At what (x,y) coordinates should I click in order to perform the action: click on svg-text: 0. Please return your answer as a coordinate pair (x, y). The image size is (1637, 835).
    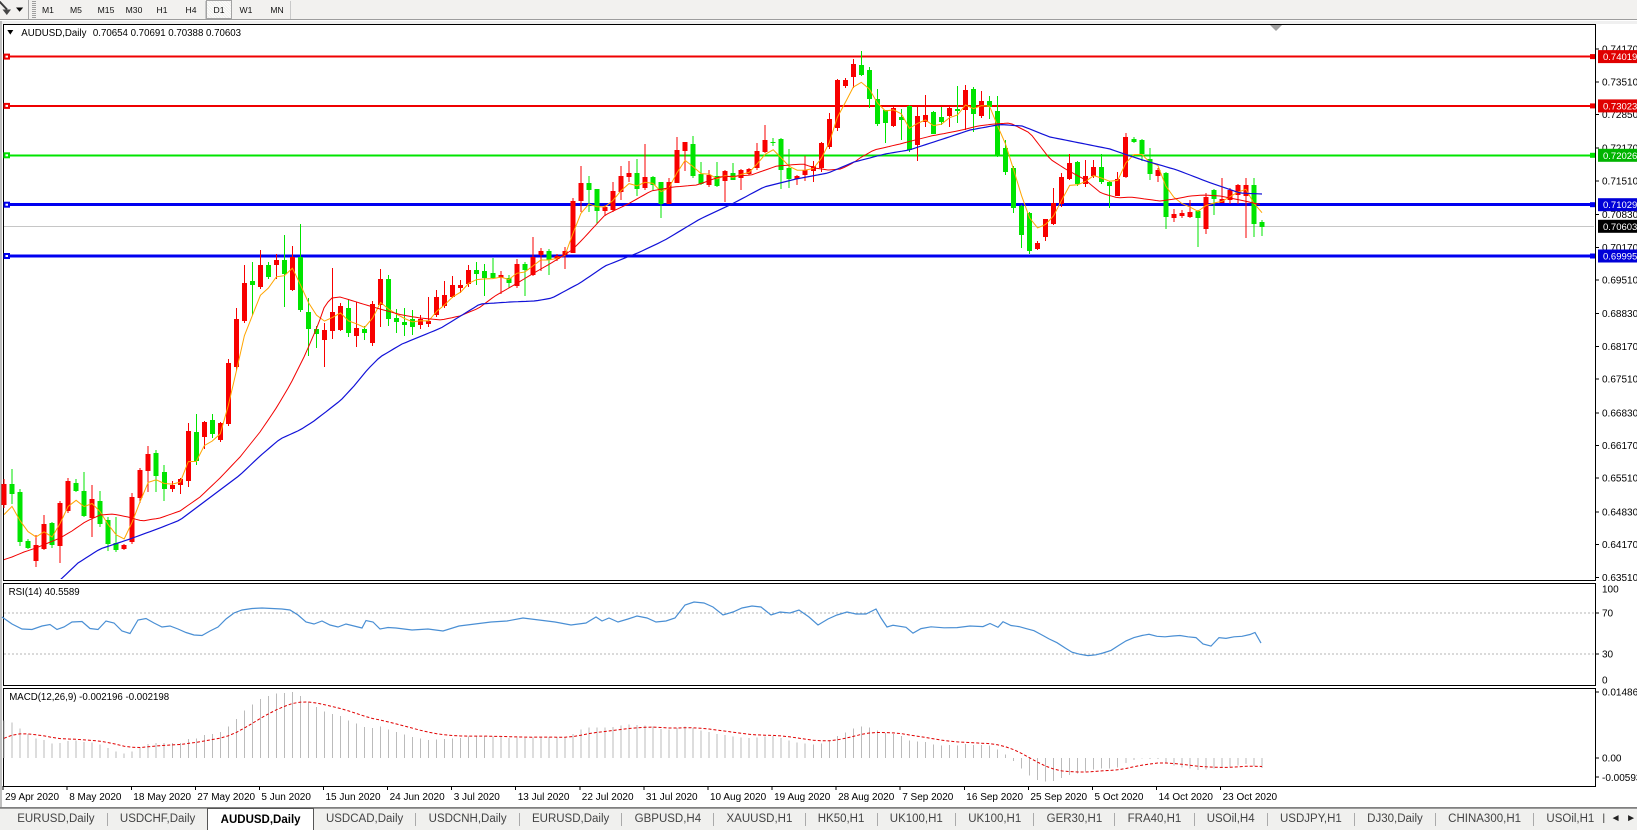
    Looking at the image, I should click on (1605, 680).